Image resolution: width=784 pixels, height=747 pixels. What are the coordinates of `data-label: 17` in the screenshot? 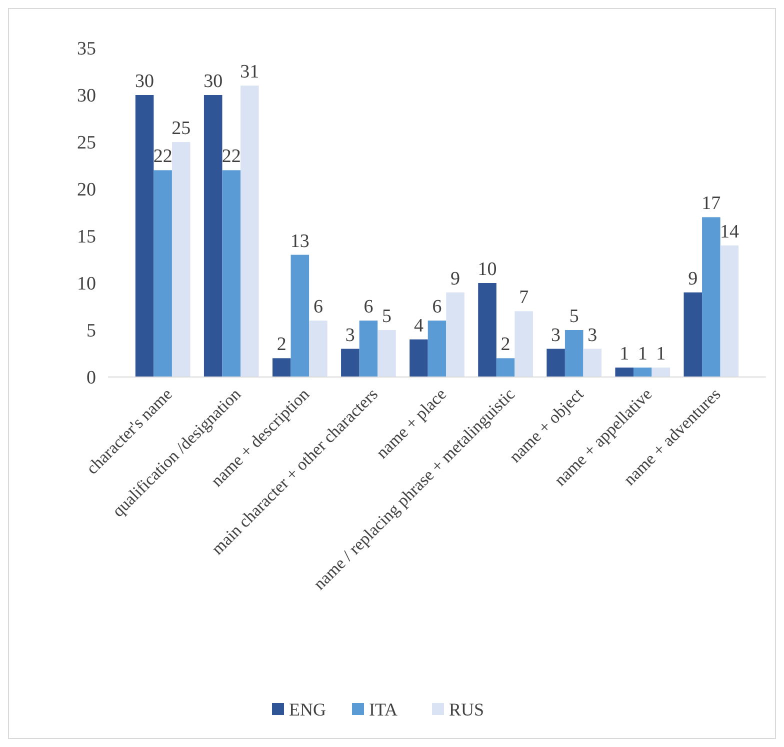 It's located at (711, 203).